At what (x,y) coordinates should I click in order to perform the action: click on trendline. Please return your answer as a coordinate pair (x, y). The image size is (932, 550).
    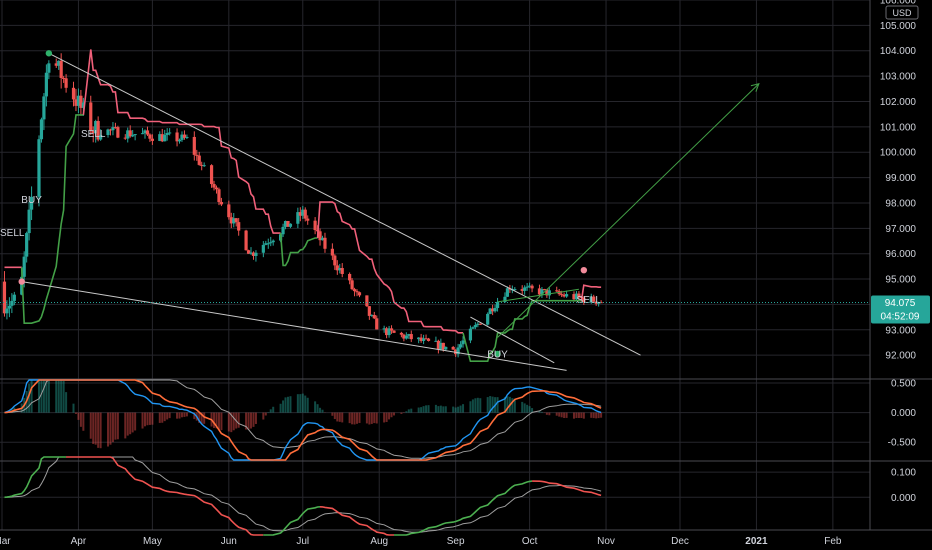
    Looking at the image, I should click on (628, 210).